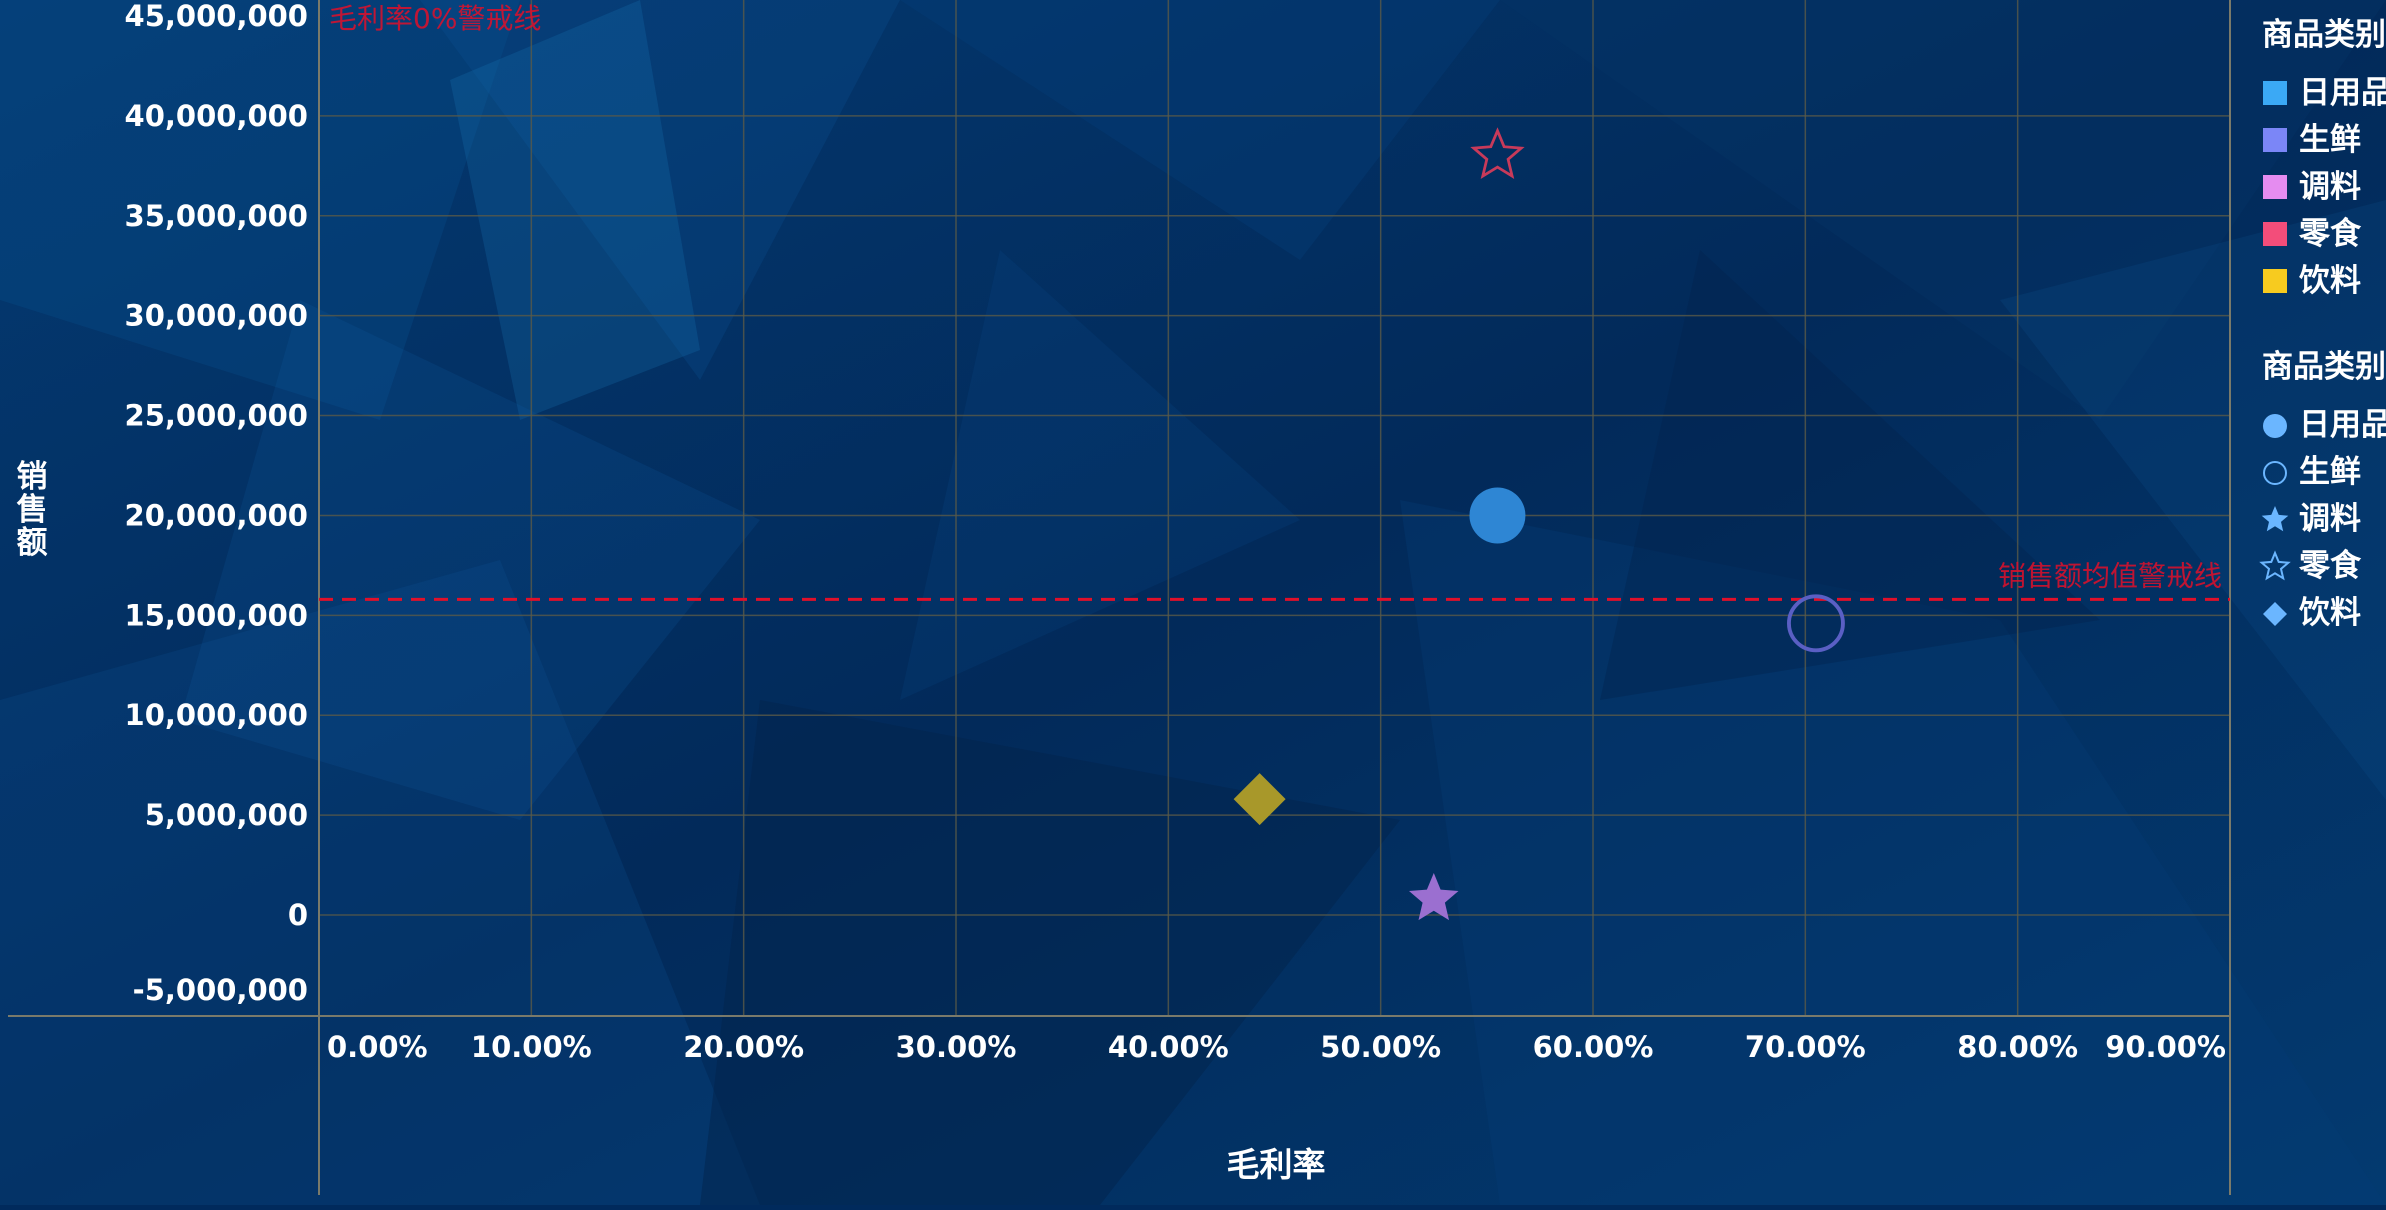  What do you see at coordinates (2329, 281) in the screenshot?
I see `color-legend-label: 饮料` at bounding box center [2329, 281].